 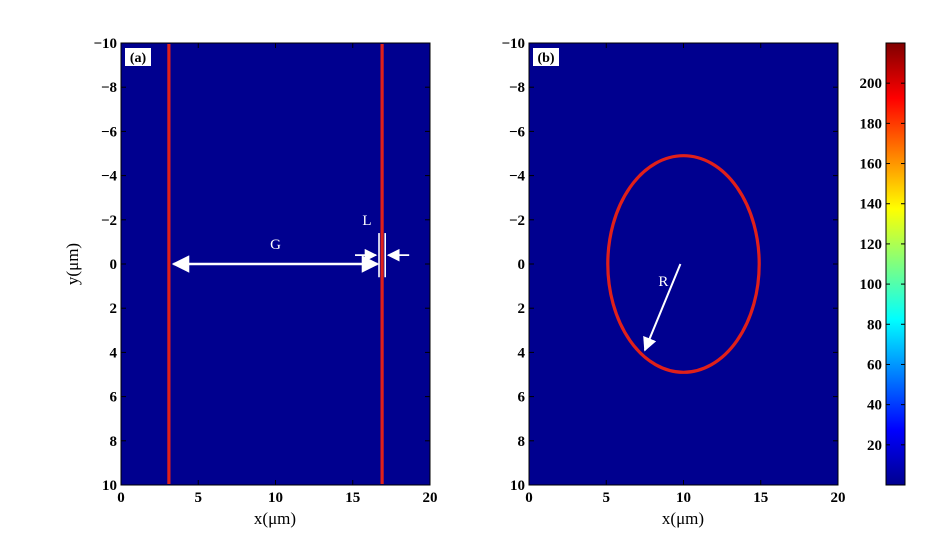 What do you see at coordinates (871, 285) in the screenshot?
I see `colorbar-tick-label: 100` at bounding box center [871, 285].